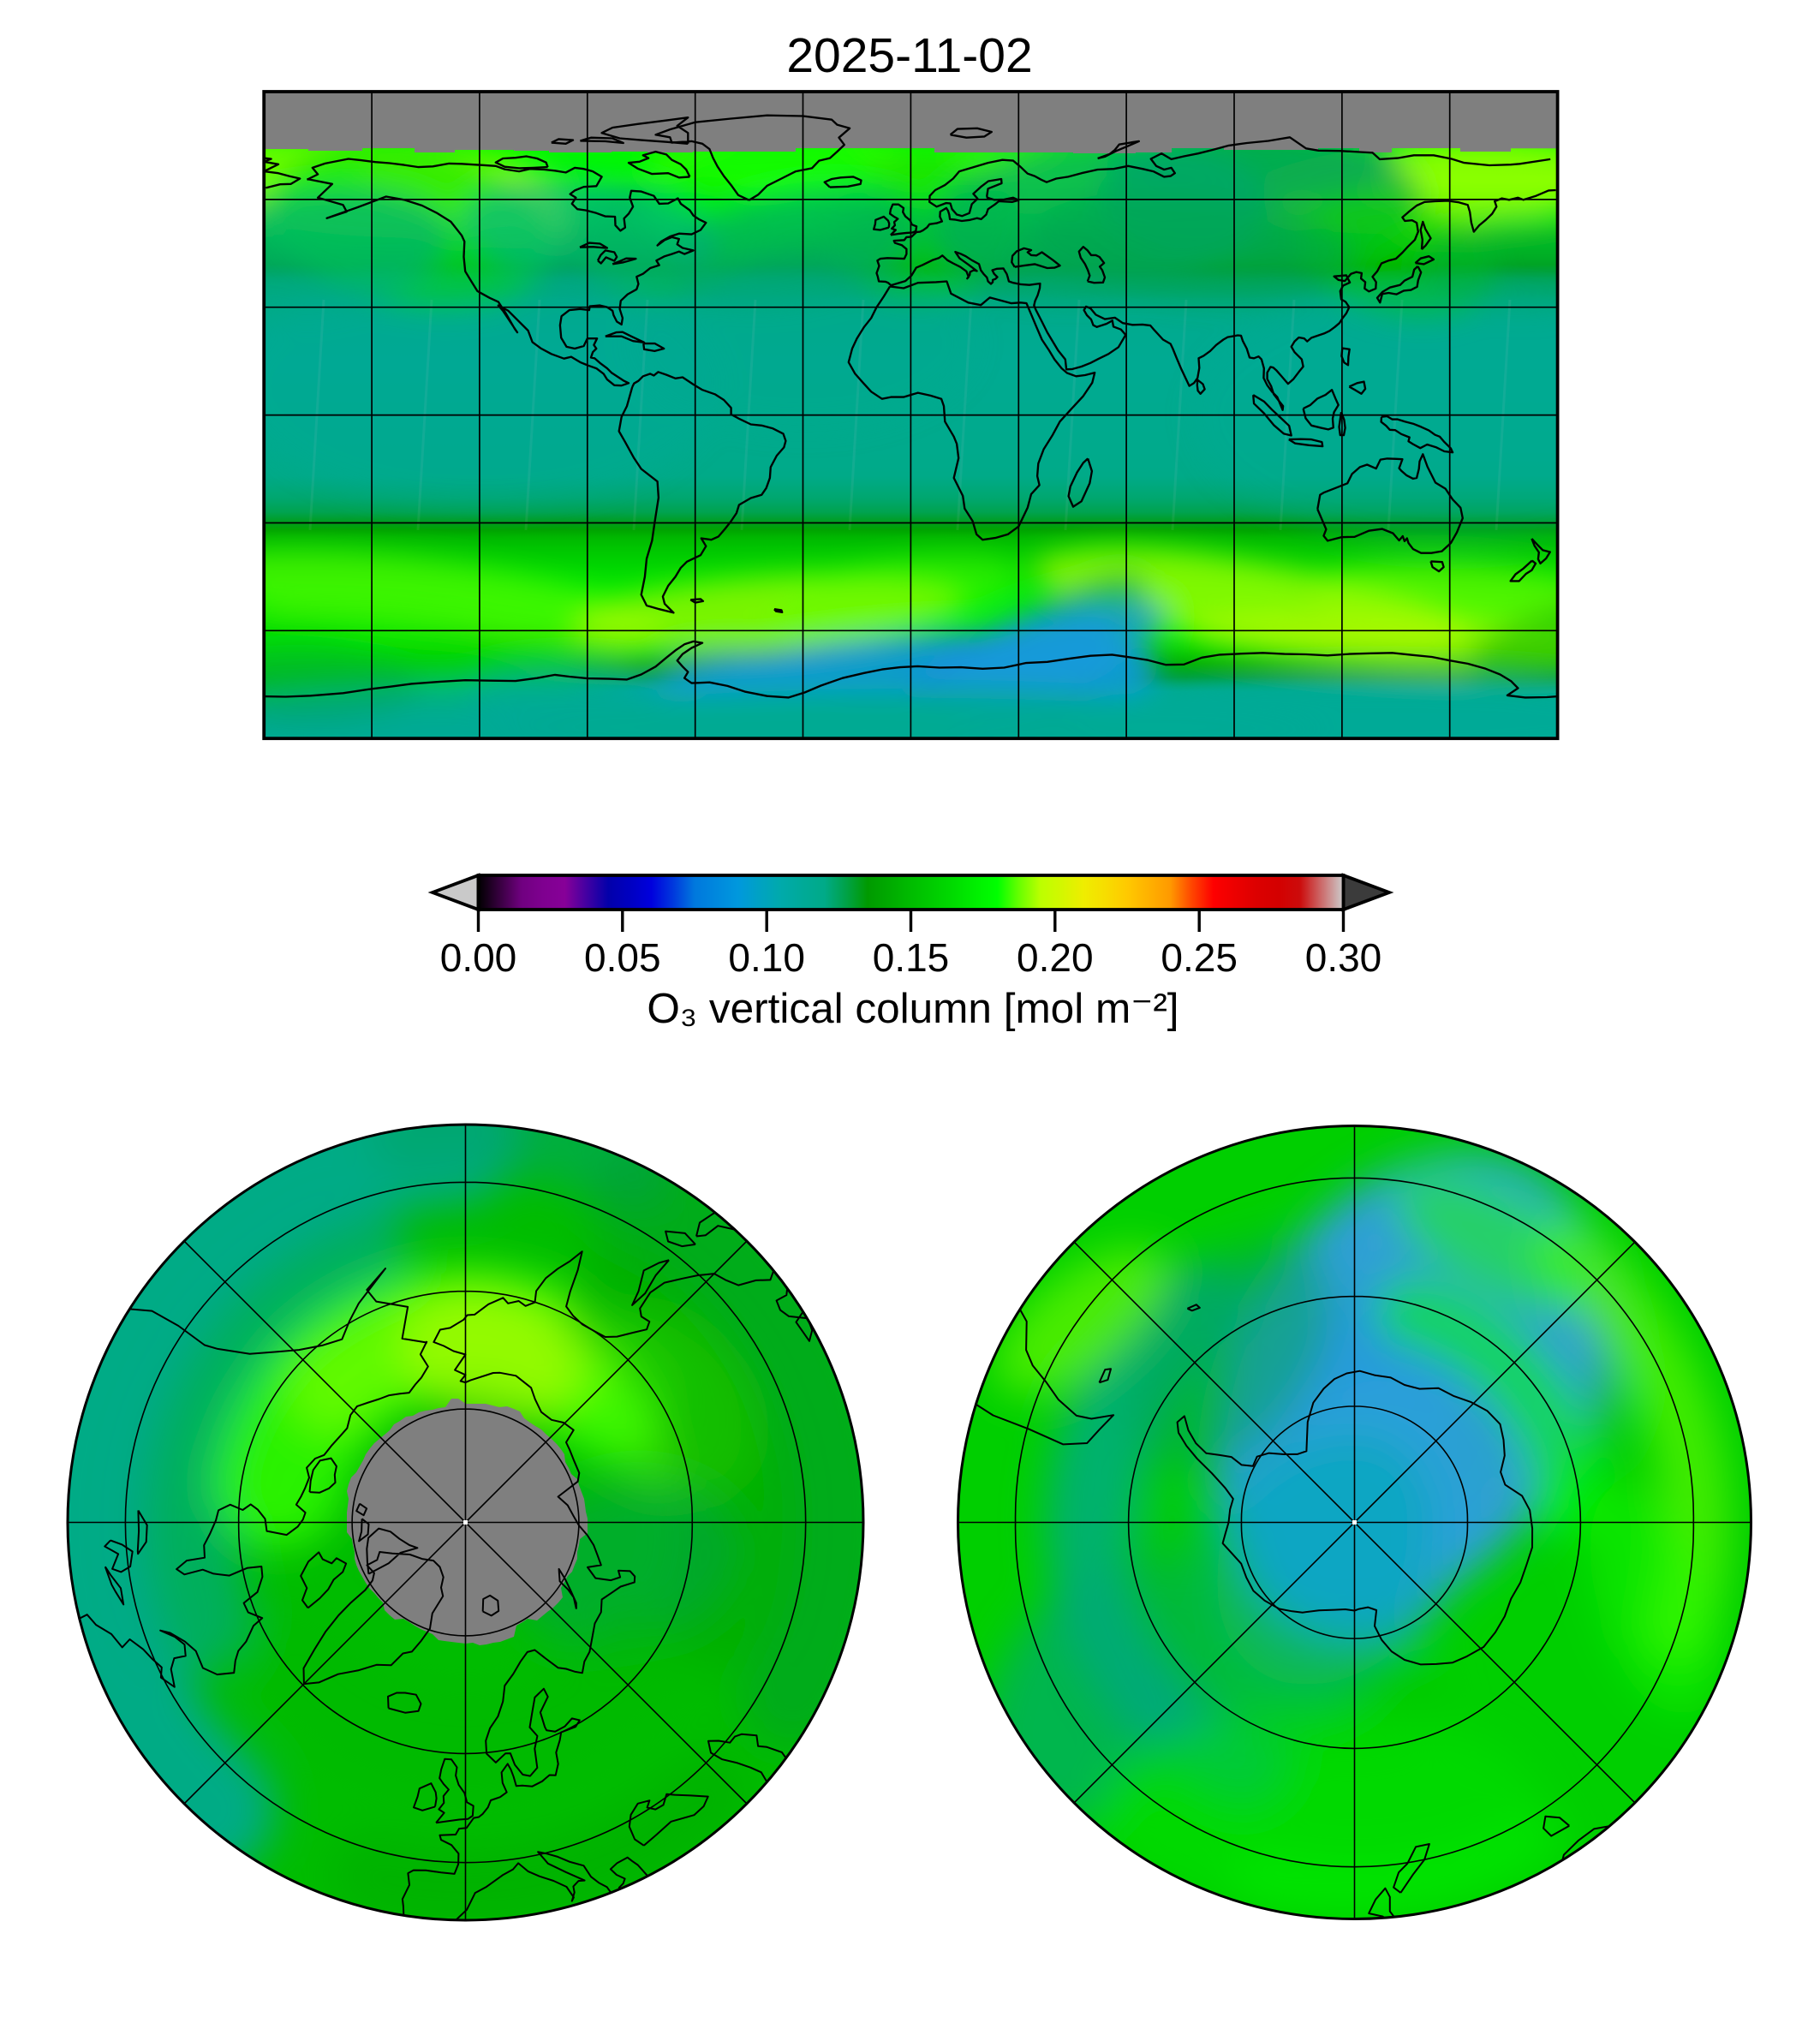  I want to click on svg-text: 0.30, so click(1343, 957).